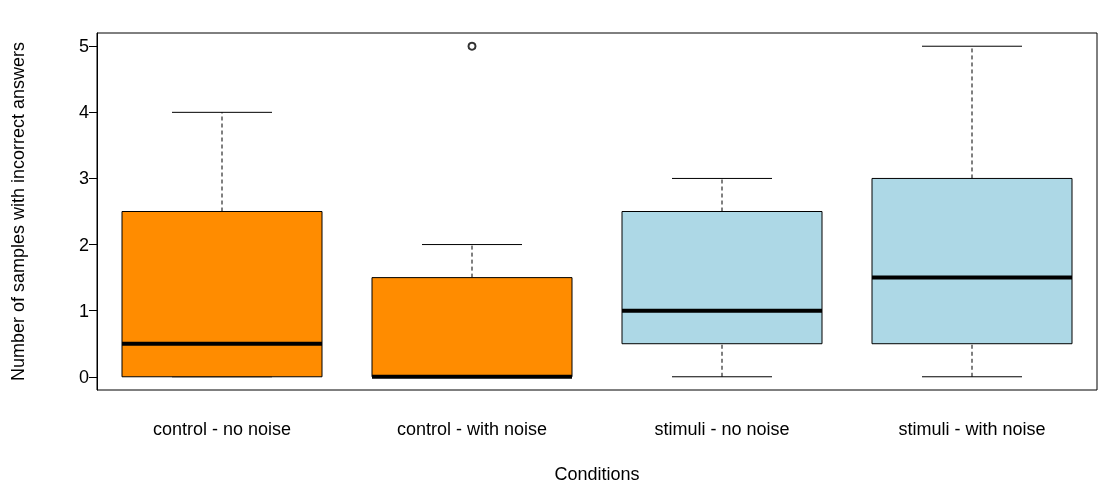 The image size is (1116, 492). I want to click on y-tick-label: 0, so click(83, 376).